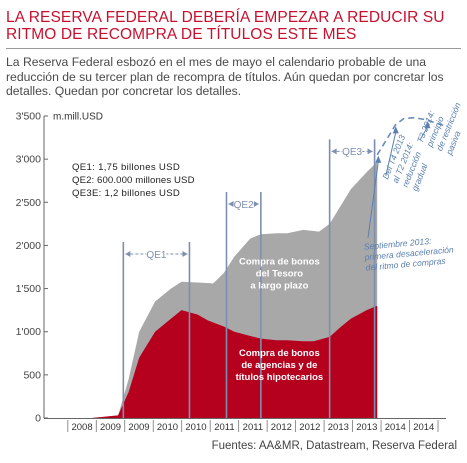 The width and height of the screenshot is (467, 463). I want to click on y-tick-label: 1'500, so click(29, 289).